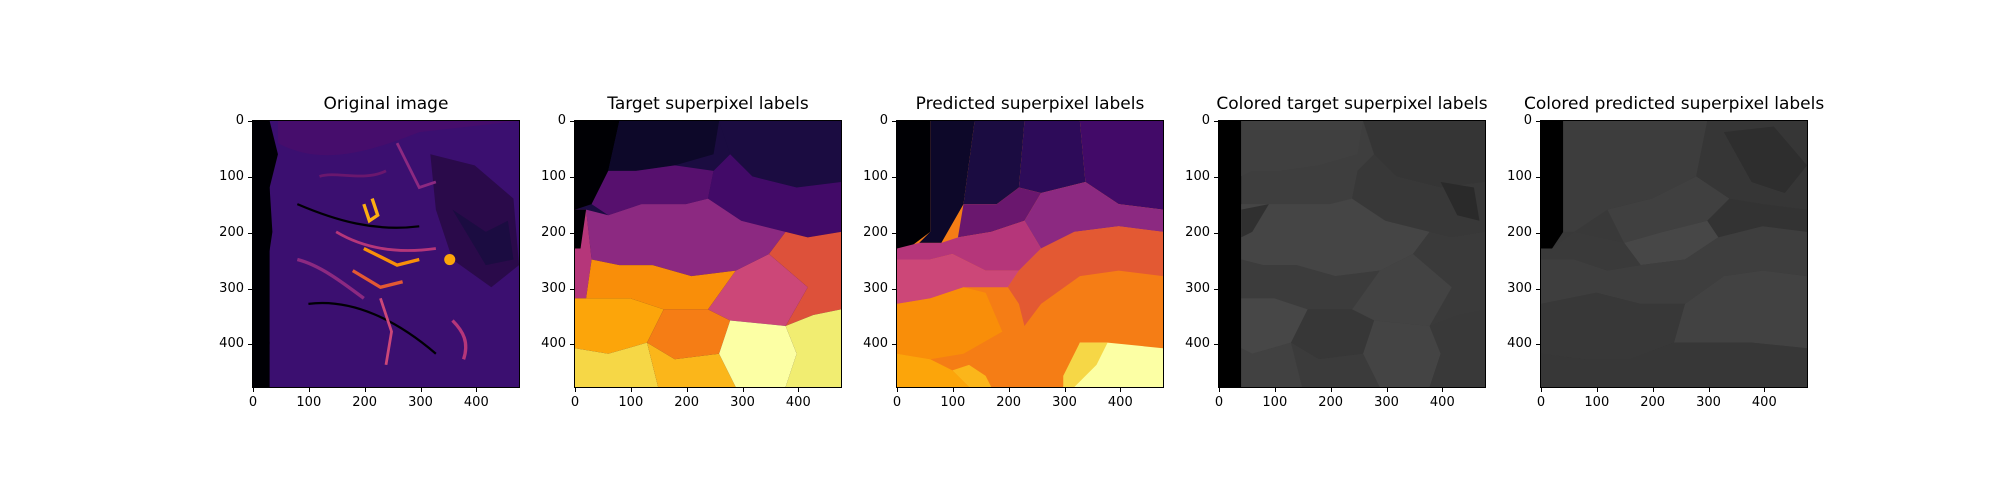 This screenshot has height=500, width=2000. Describe the element at coordinates (386, 104) in the screenshot. I see `panel-title: Original image` at that location.